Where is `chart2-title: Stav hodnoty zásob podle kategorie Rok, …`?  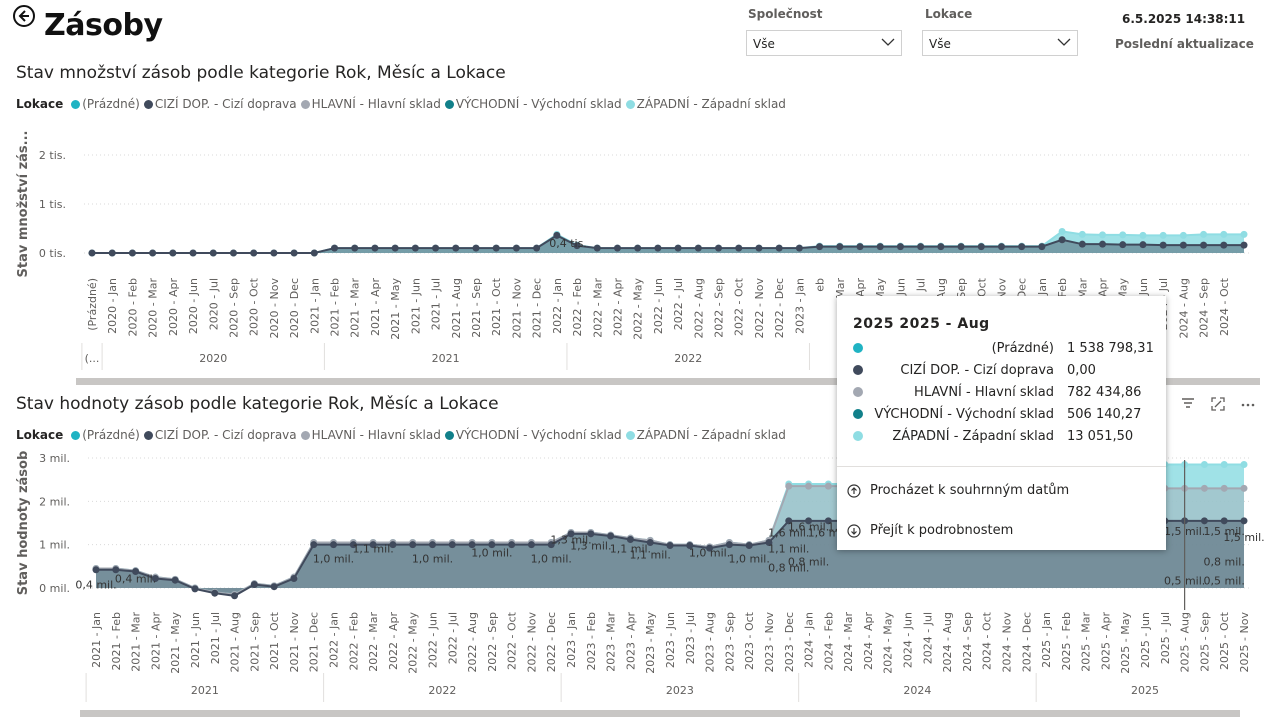 chart2-title: Stav hodnoty zásob podle kategorie Rok, … is located at coordinates (257, 404).